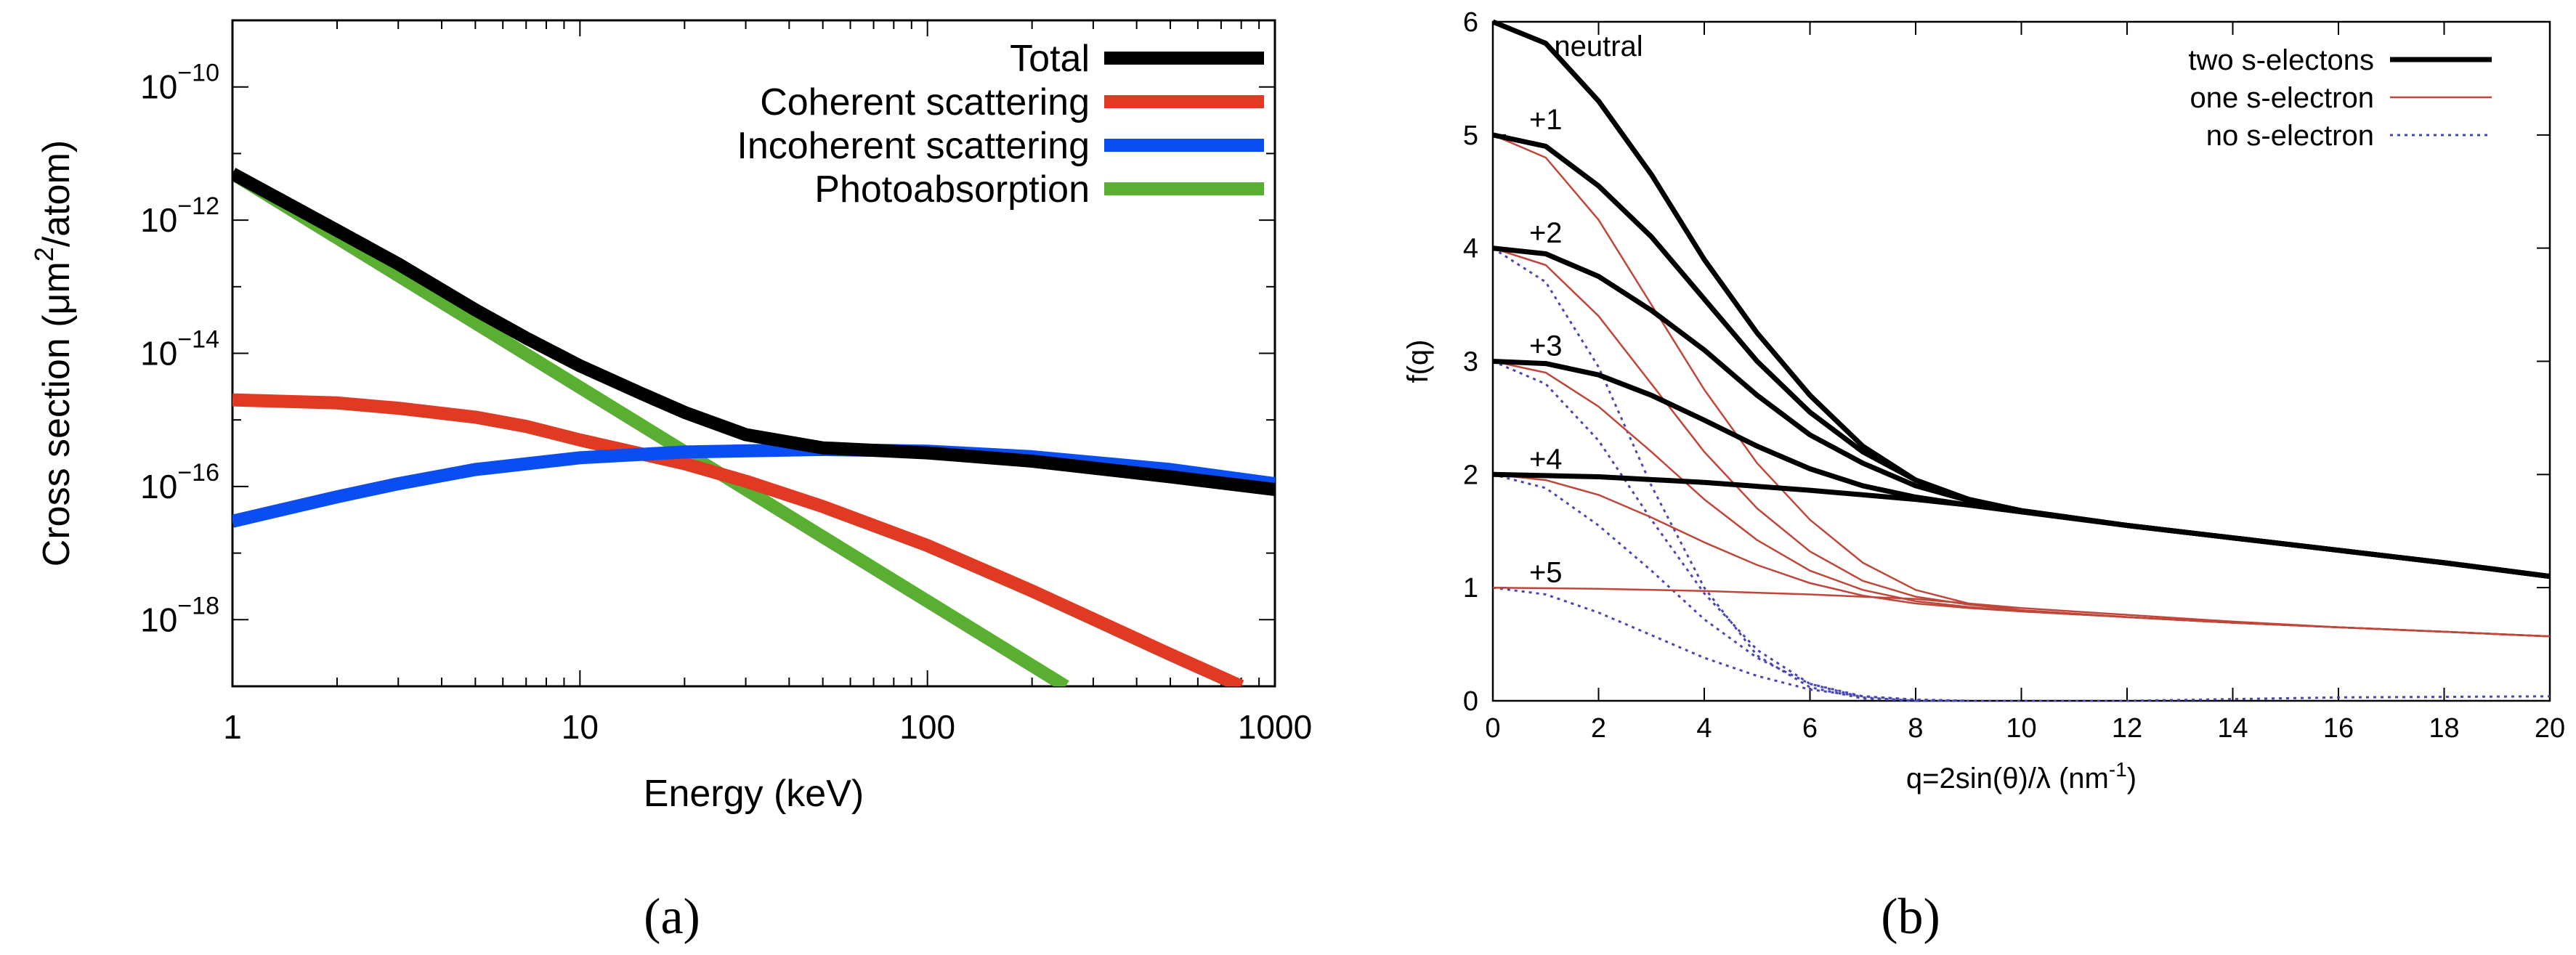  I want to click on charge-label-neutral: neutral, so click(1598, 46).